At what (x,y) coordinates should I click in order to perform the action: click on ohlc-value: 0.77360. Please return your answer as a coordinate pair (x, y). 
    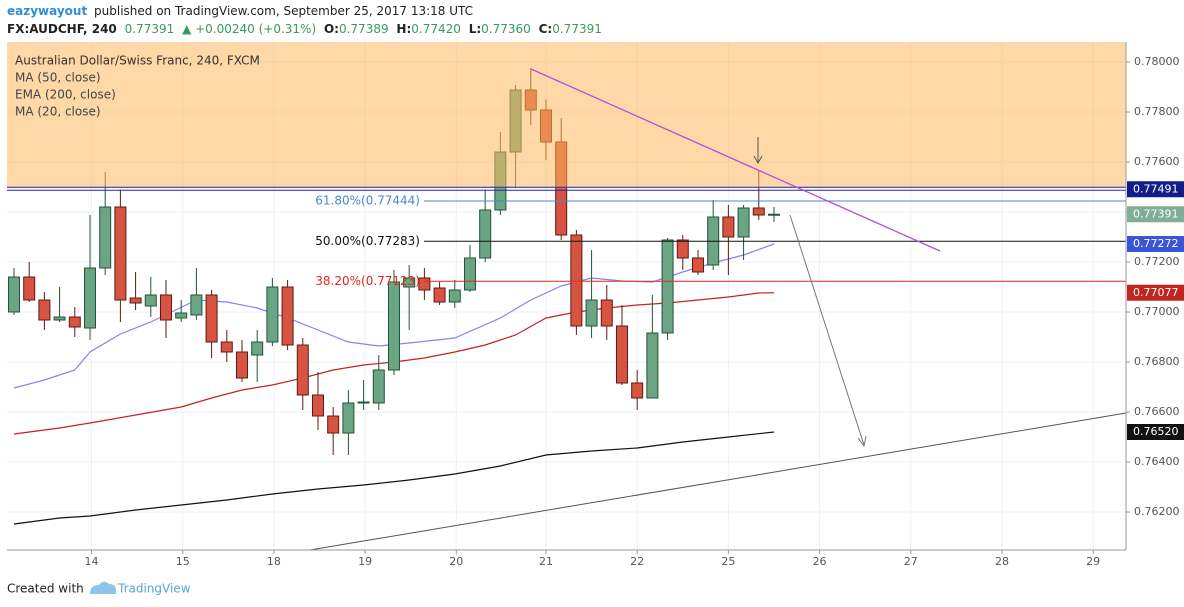
    Looking at the image, I should click on (506, 29).